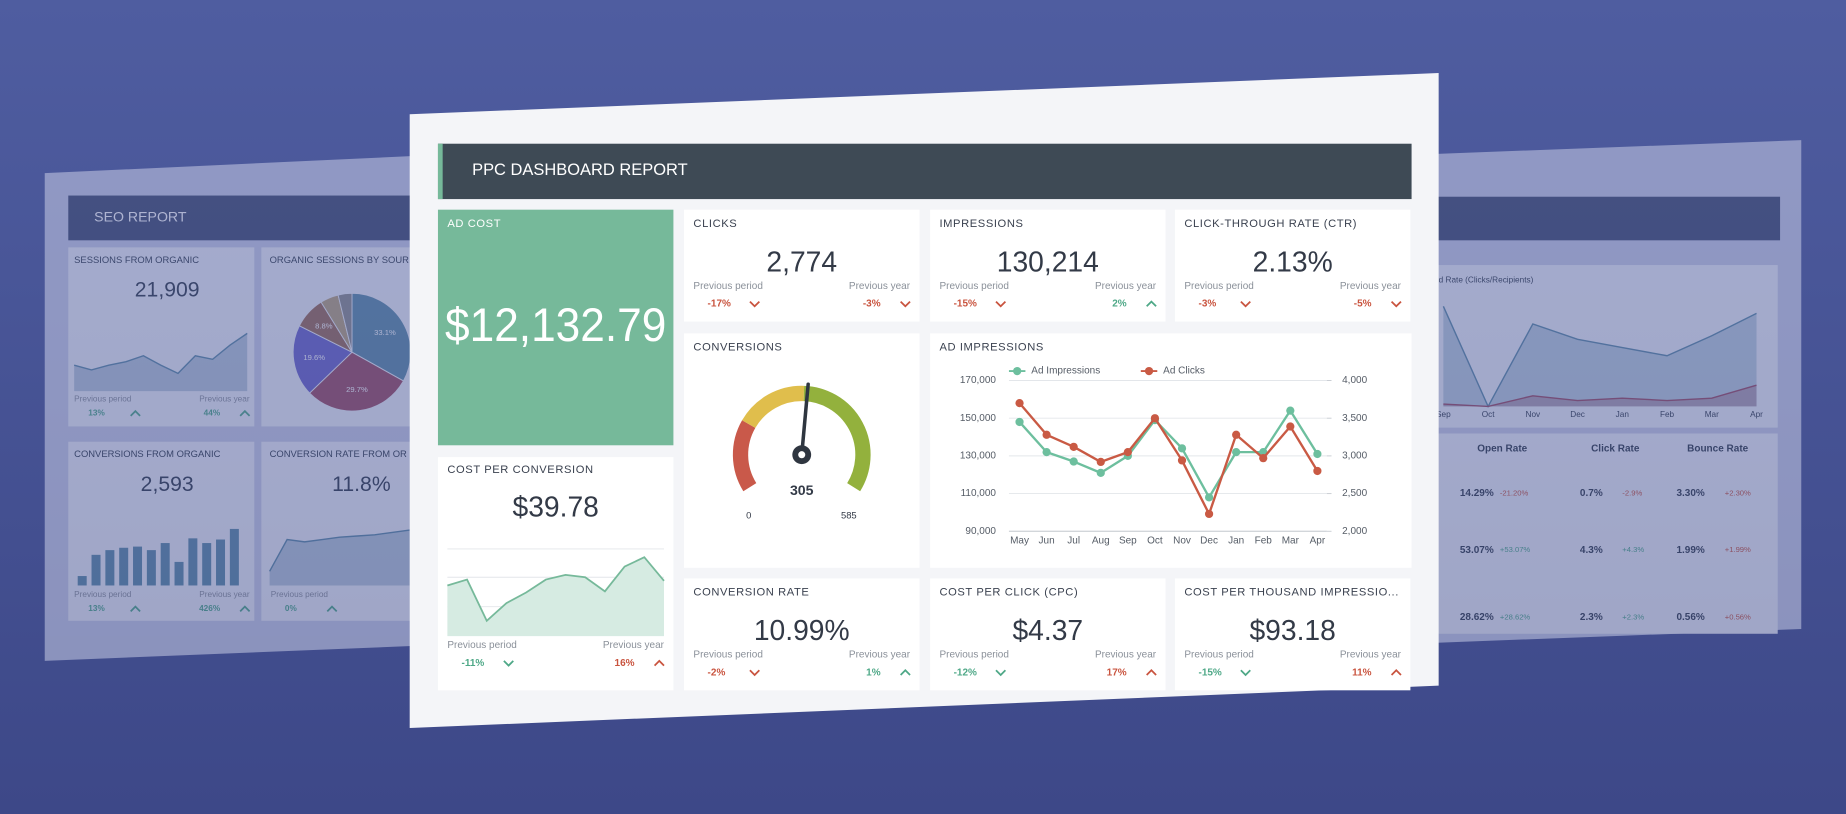 This screenshot has width=1846, height=814. What do you see at coordinates (980, 531) in the screenshot?
I see `y-tick-label: 90,000` at bounding box center [980, 531].